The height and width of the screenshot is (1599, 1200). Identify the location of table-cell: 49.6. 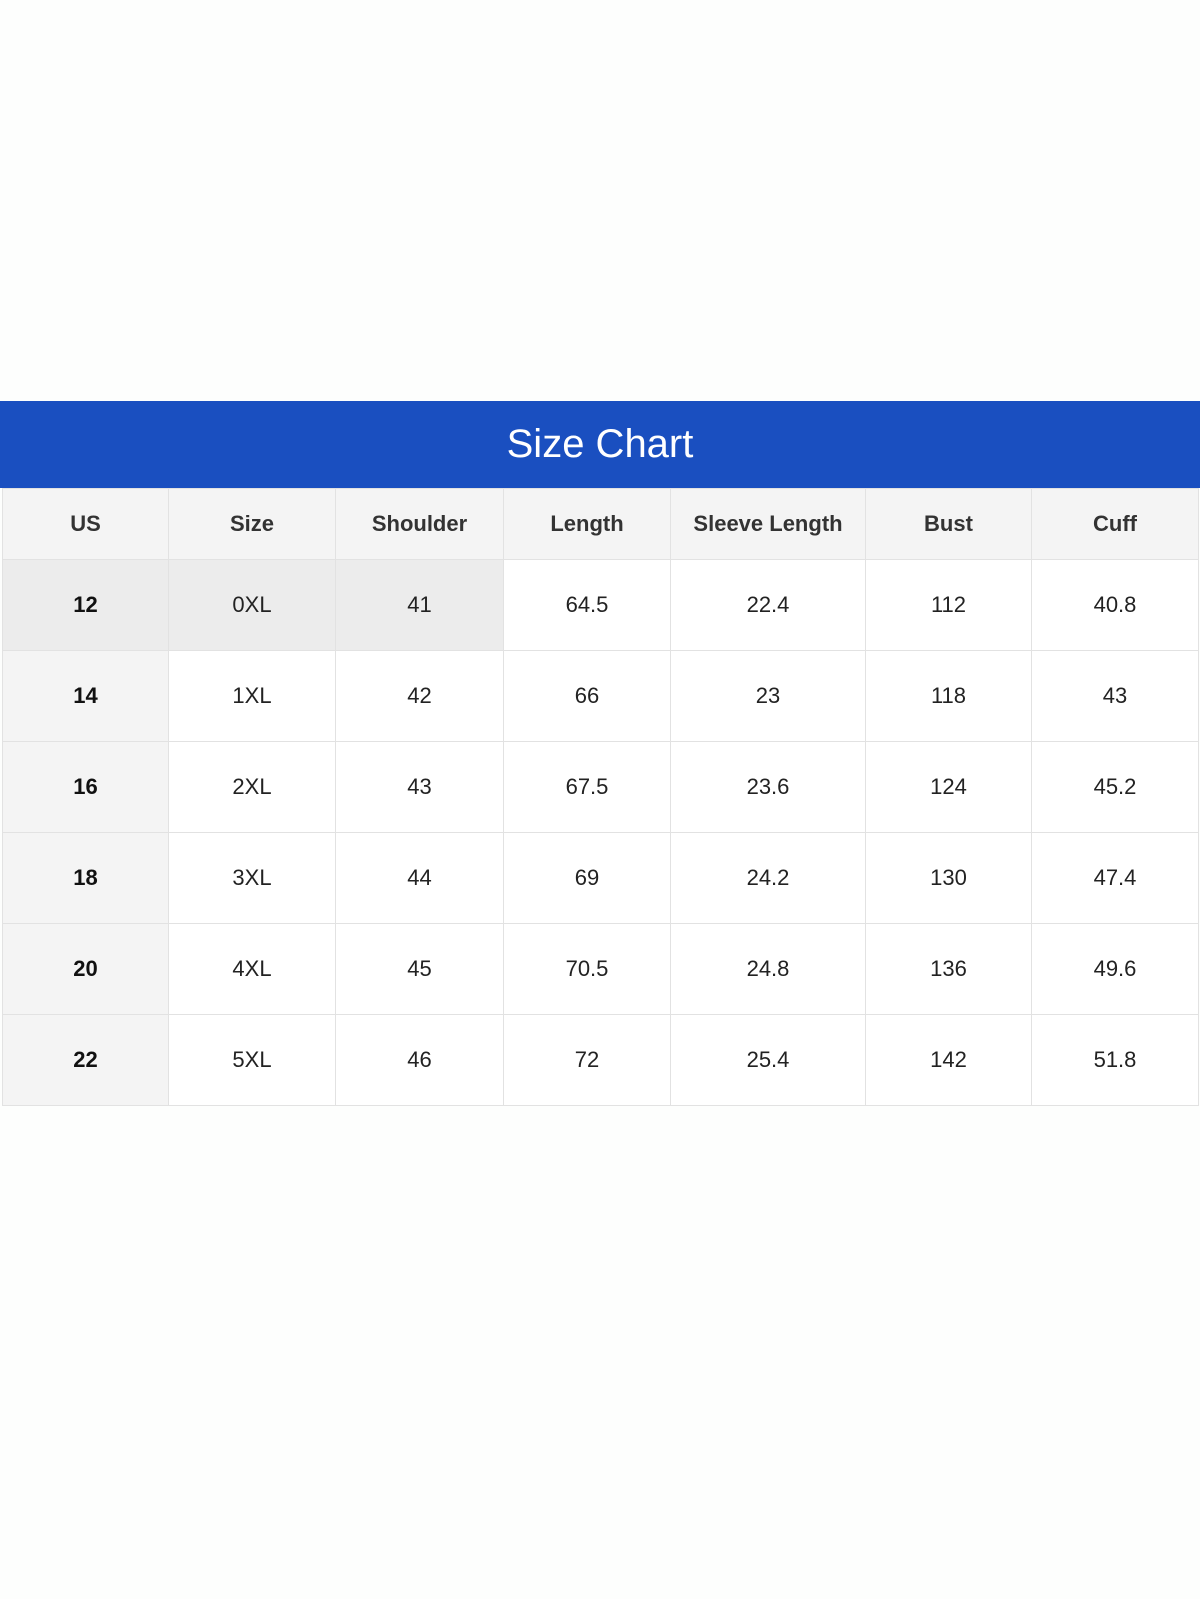
(1115, 969).